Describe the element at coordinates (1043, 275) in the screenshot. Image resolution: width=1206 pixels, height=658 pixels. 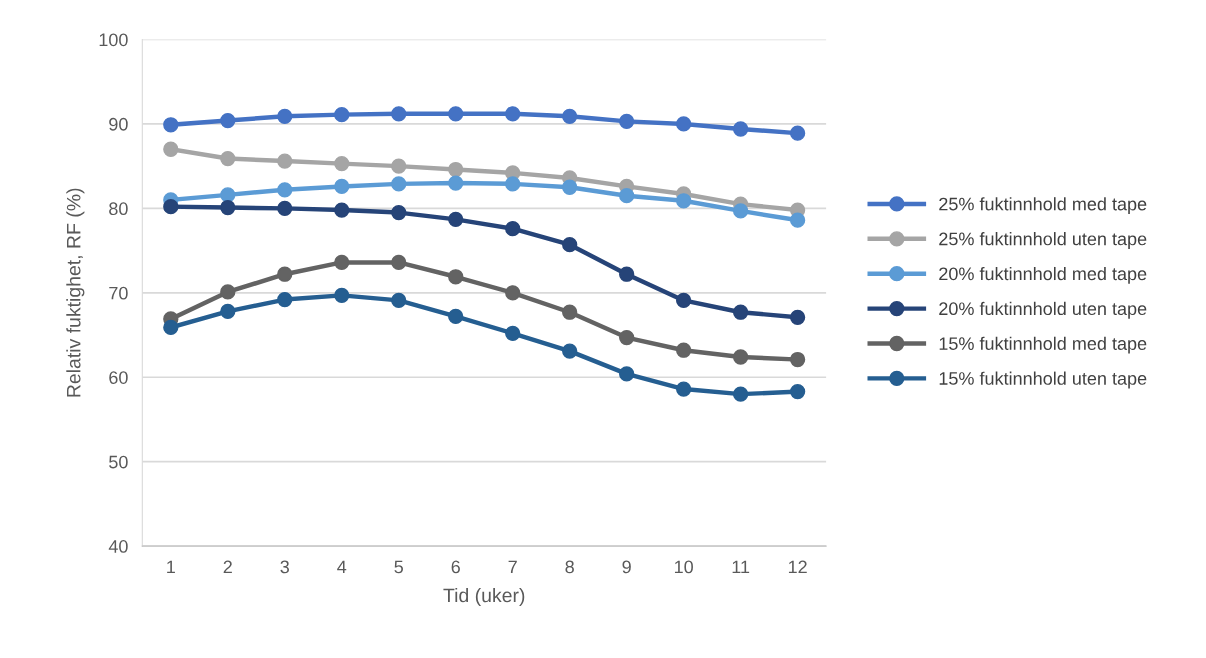
I see `legend-label: 20% fuktinnhold med tape` at that location.